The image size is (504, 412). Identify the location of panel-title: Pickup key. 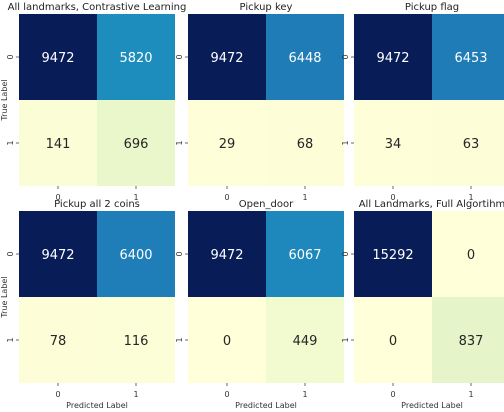
(266, 7).